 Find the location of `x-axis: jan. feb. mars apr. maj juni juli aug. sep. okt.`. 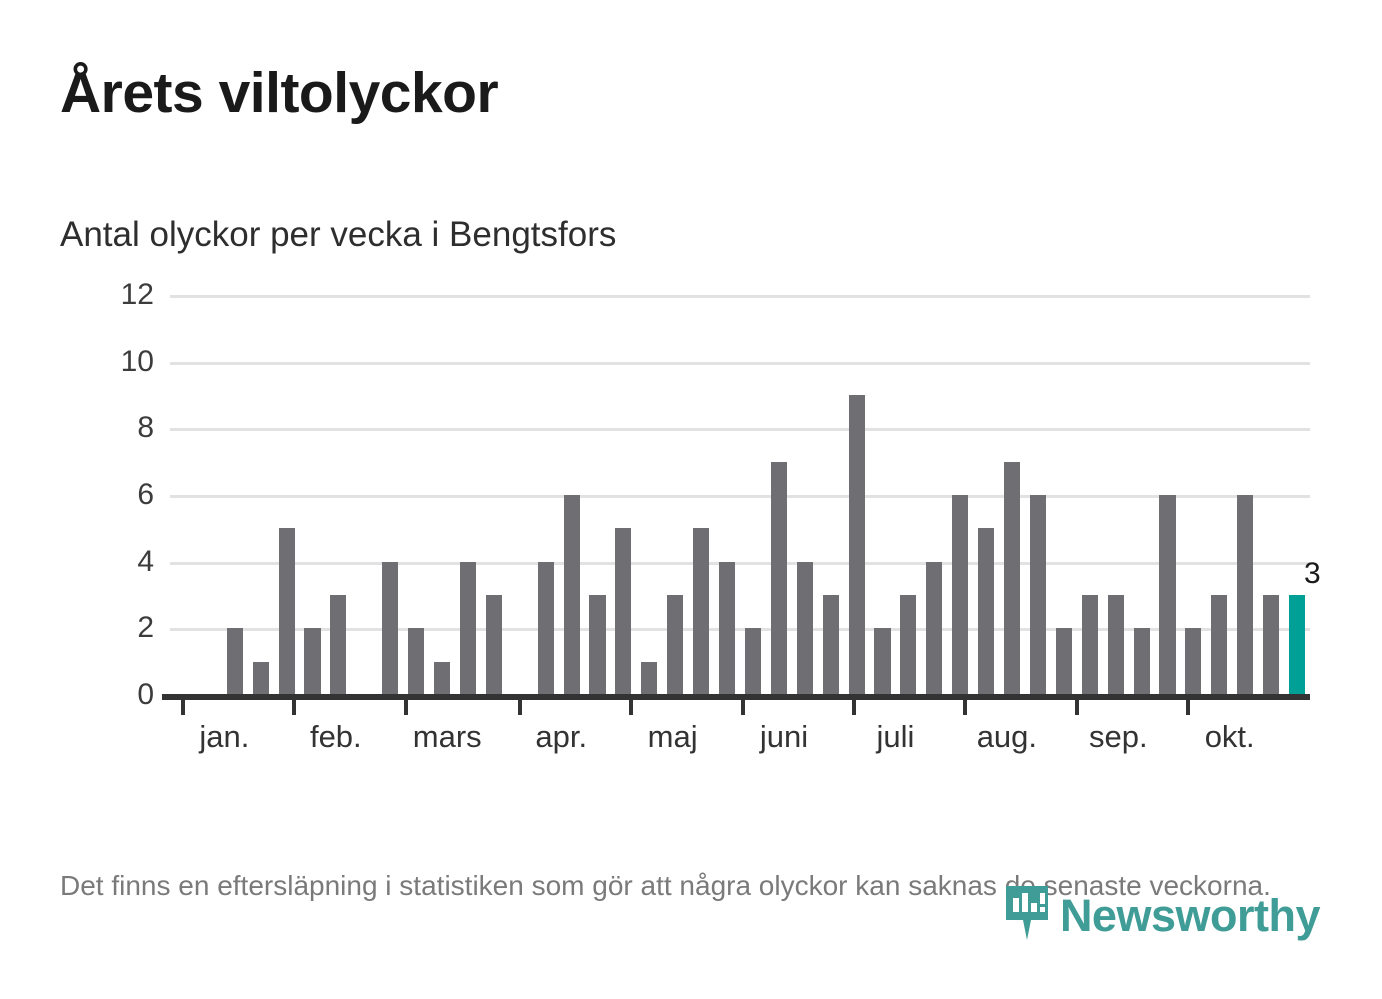

x-axis: jan. feb. mars apr. maj juni juli aug. sep. okt. is located at coordinates (740, 735).